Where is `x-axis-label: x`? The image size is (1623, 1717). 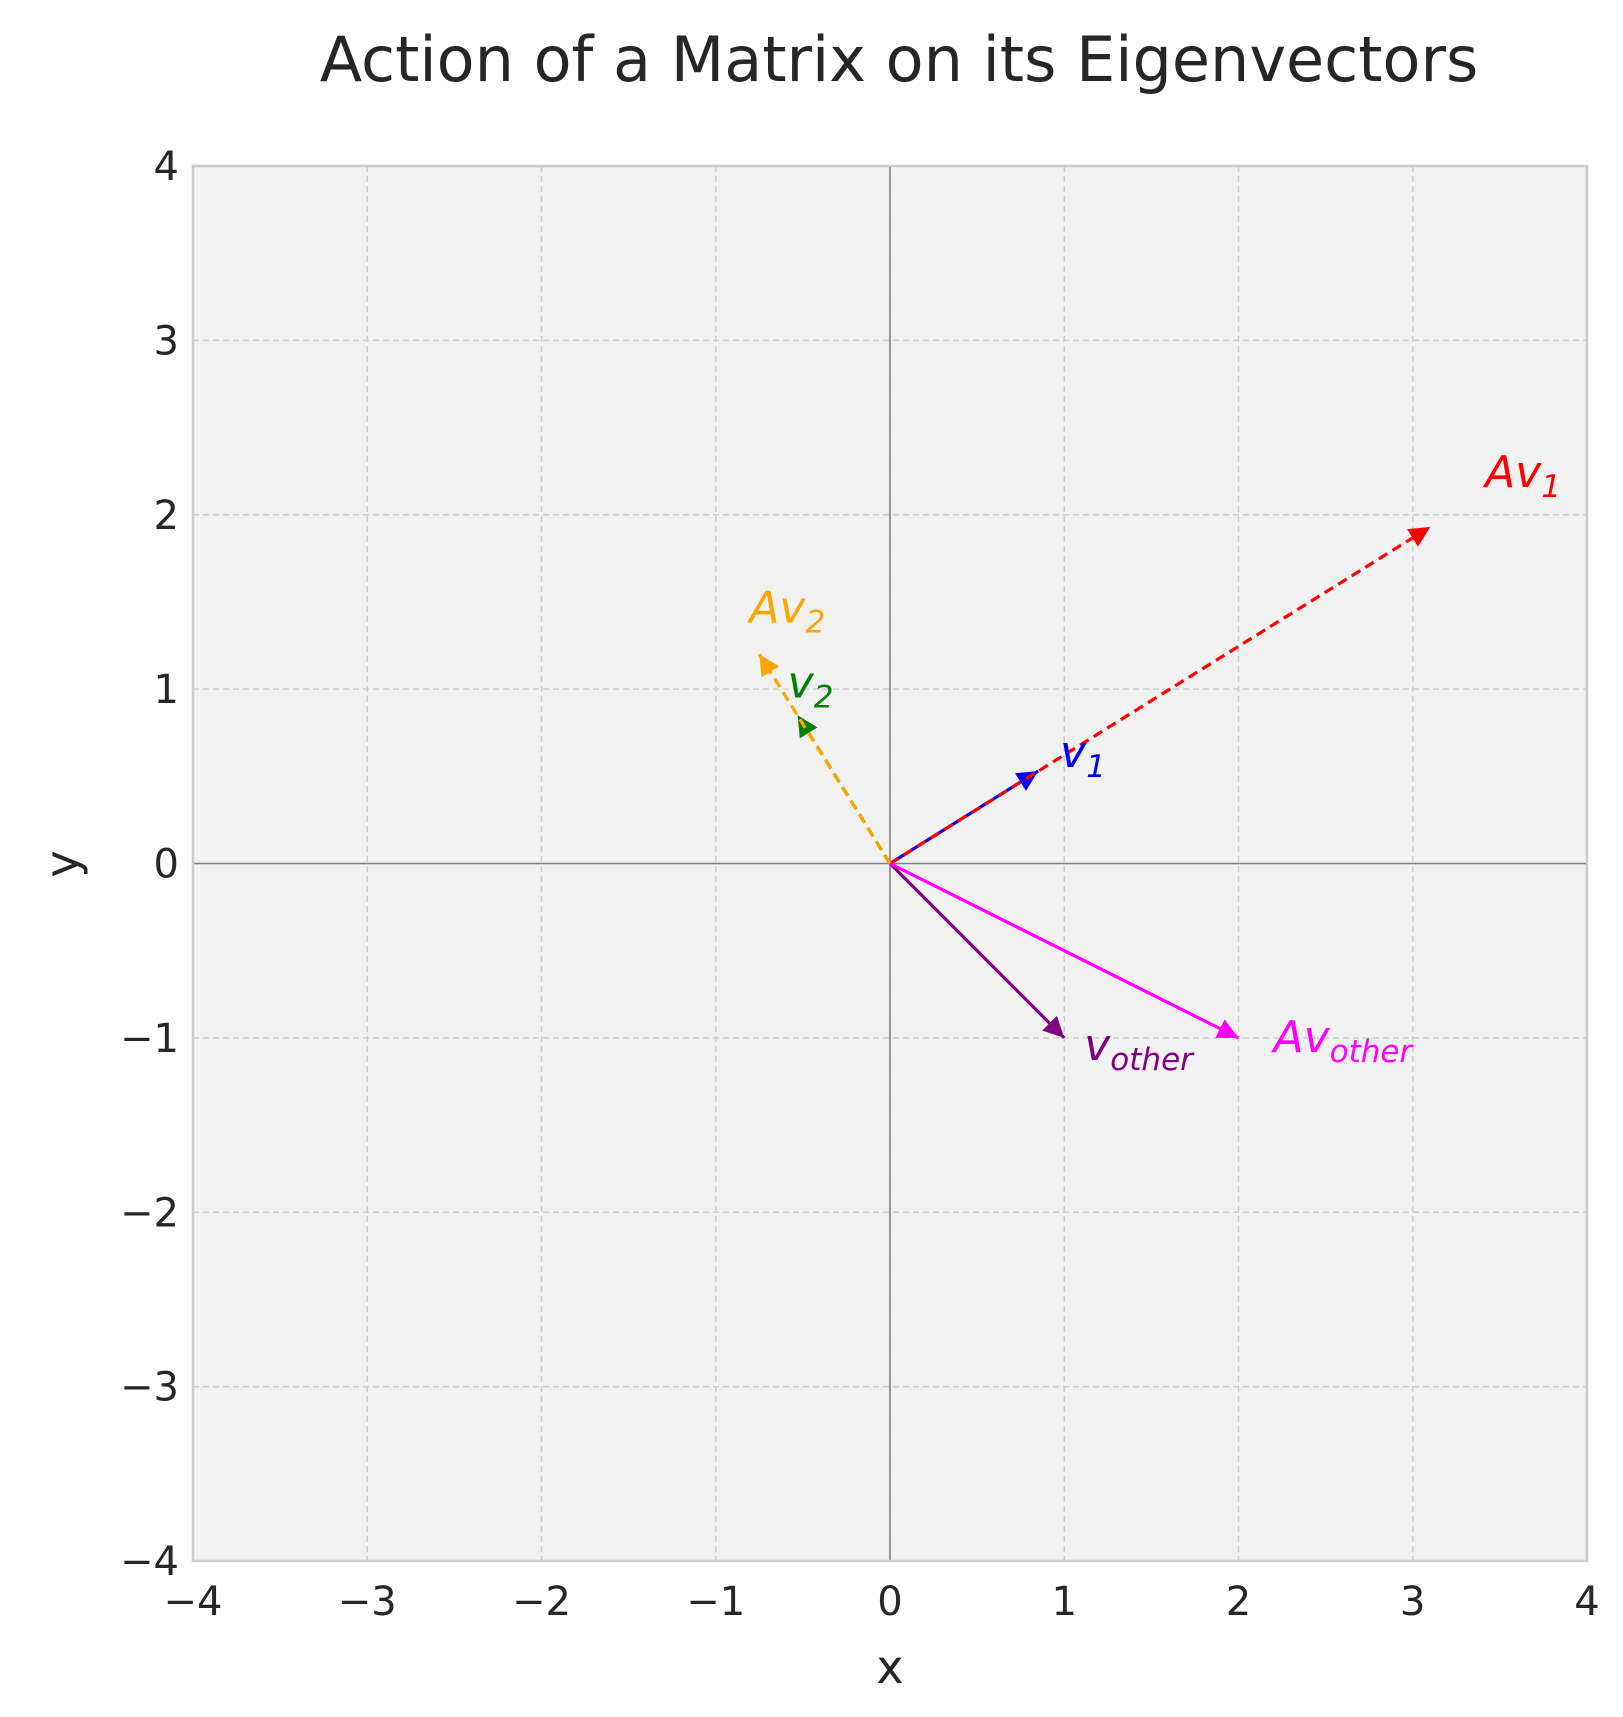 x-axis-label: x is located at coordinates (889, 1667).